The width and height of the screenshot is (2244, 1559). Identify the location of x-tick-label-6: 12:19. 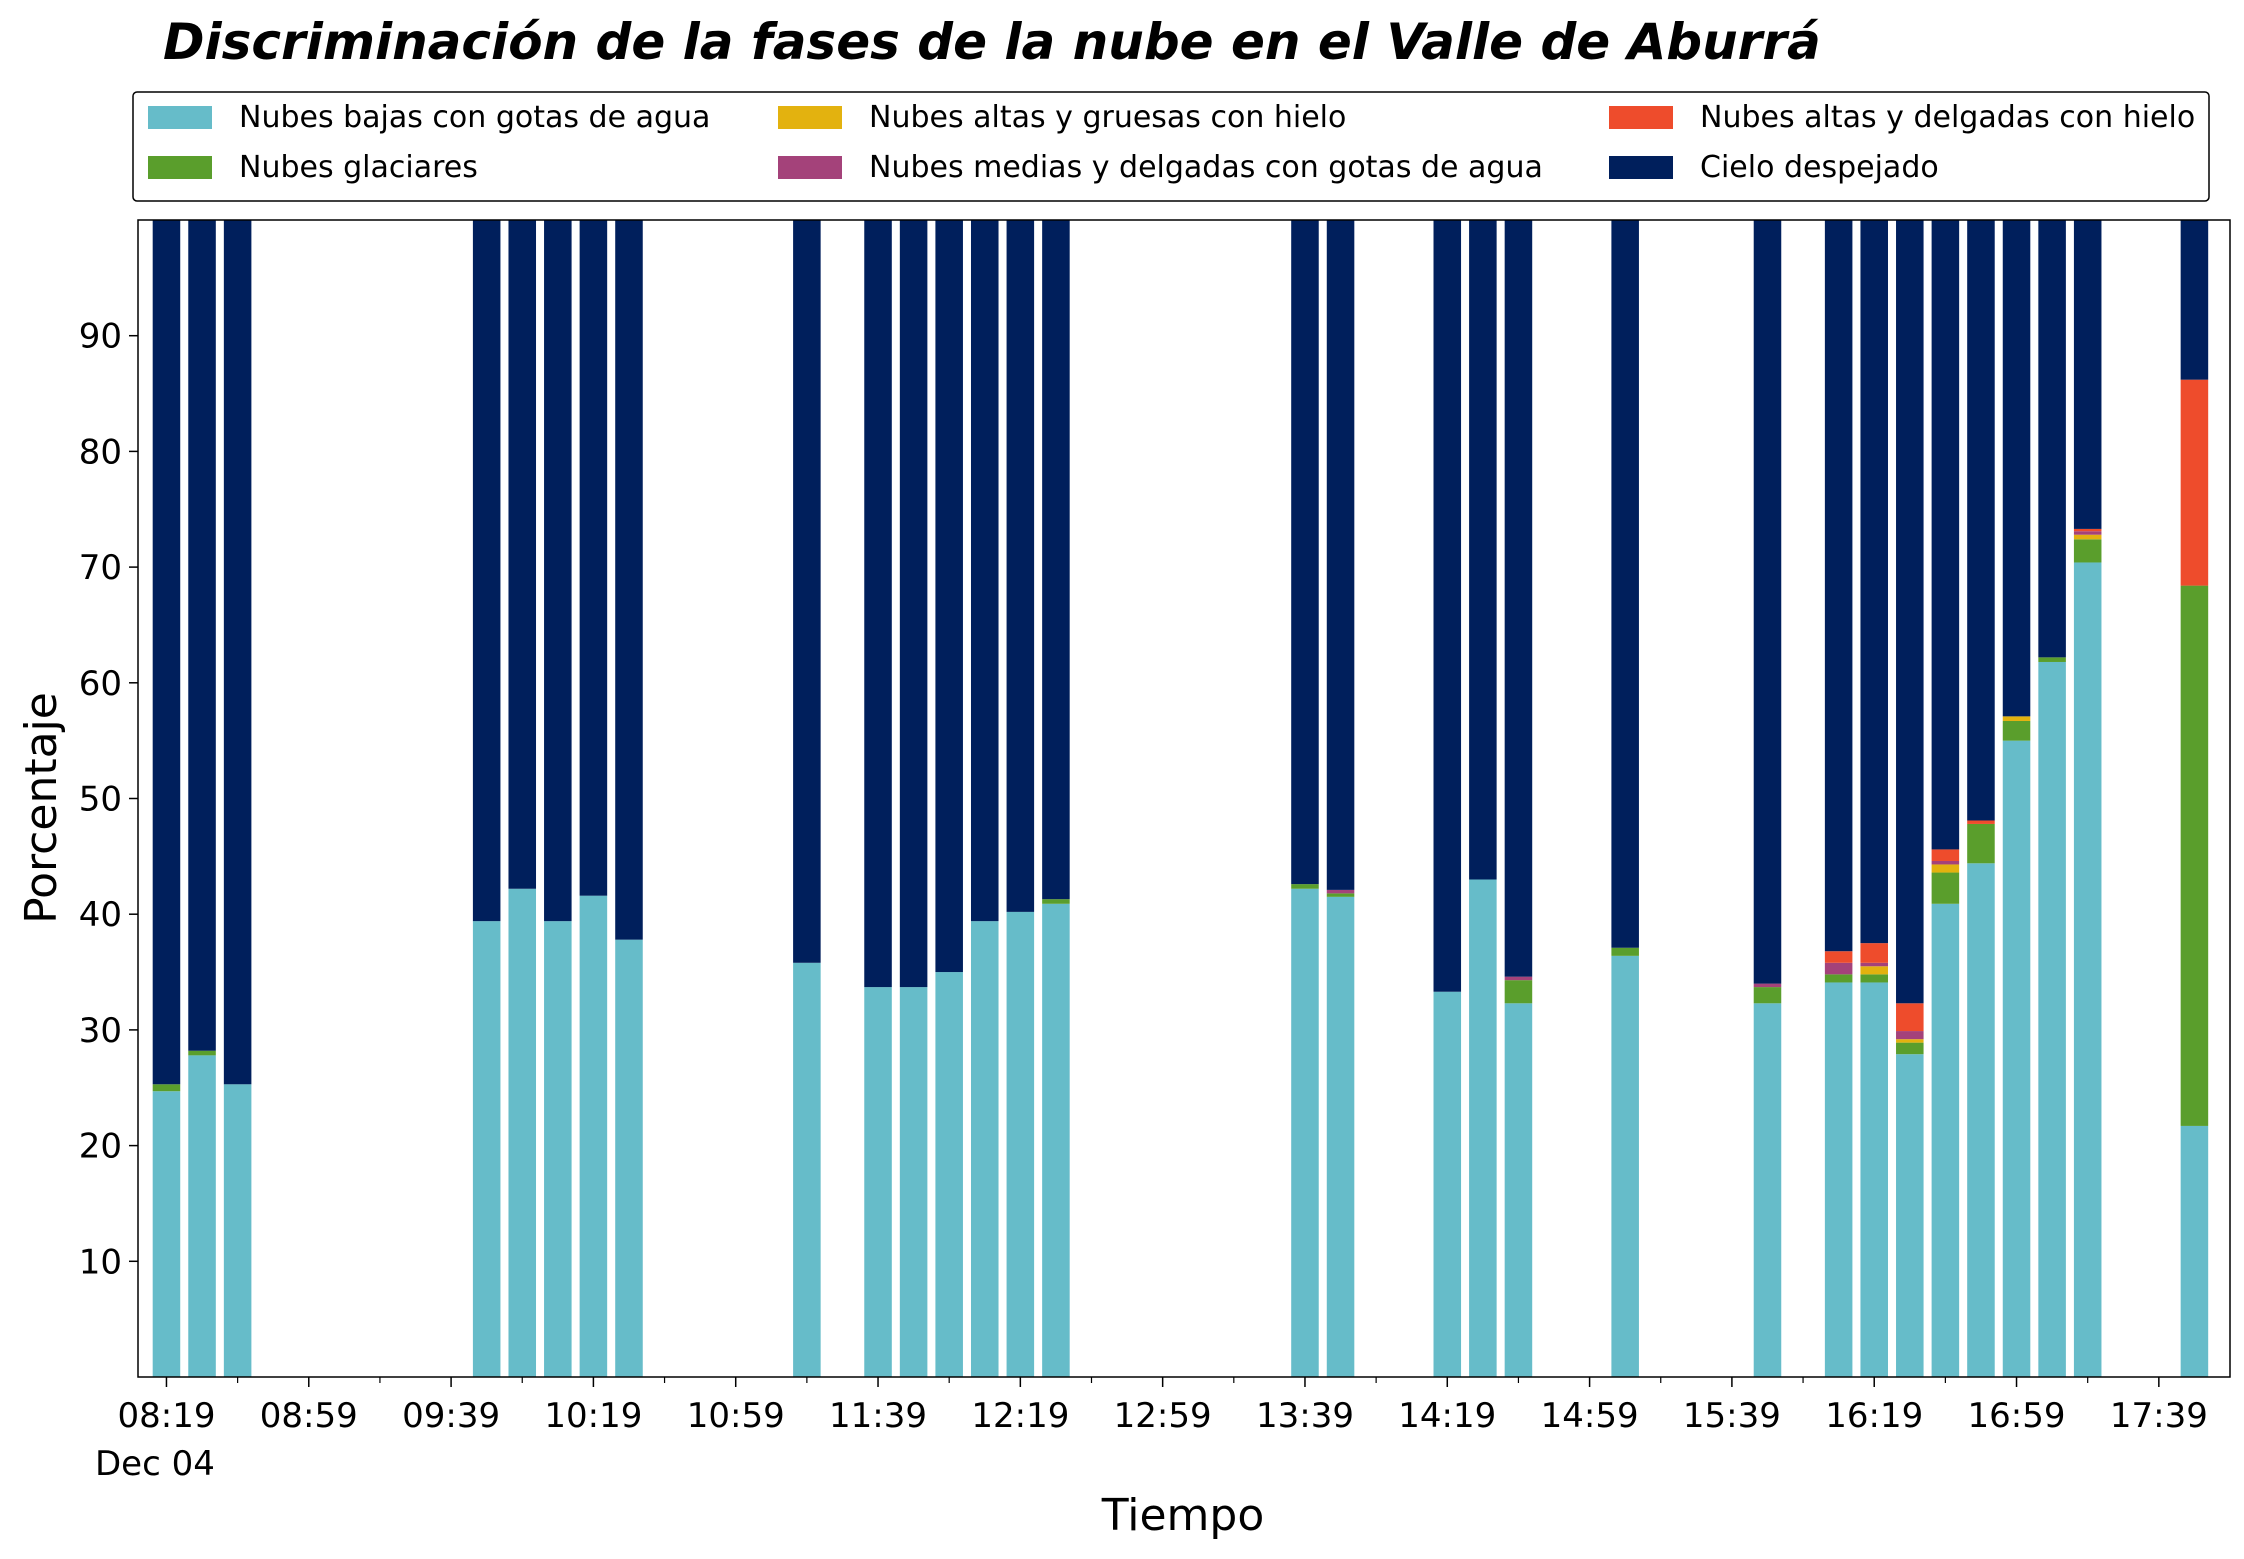
(1020, 1416).